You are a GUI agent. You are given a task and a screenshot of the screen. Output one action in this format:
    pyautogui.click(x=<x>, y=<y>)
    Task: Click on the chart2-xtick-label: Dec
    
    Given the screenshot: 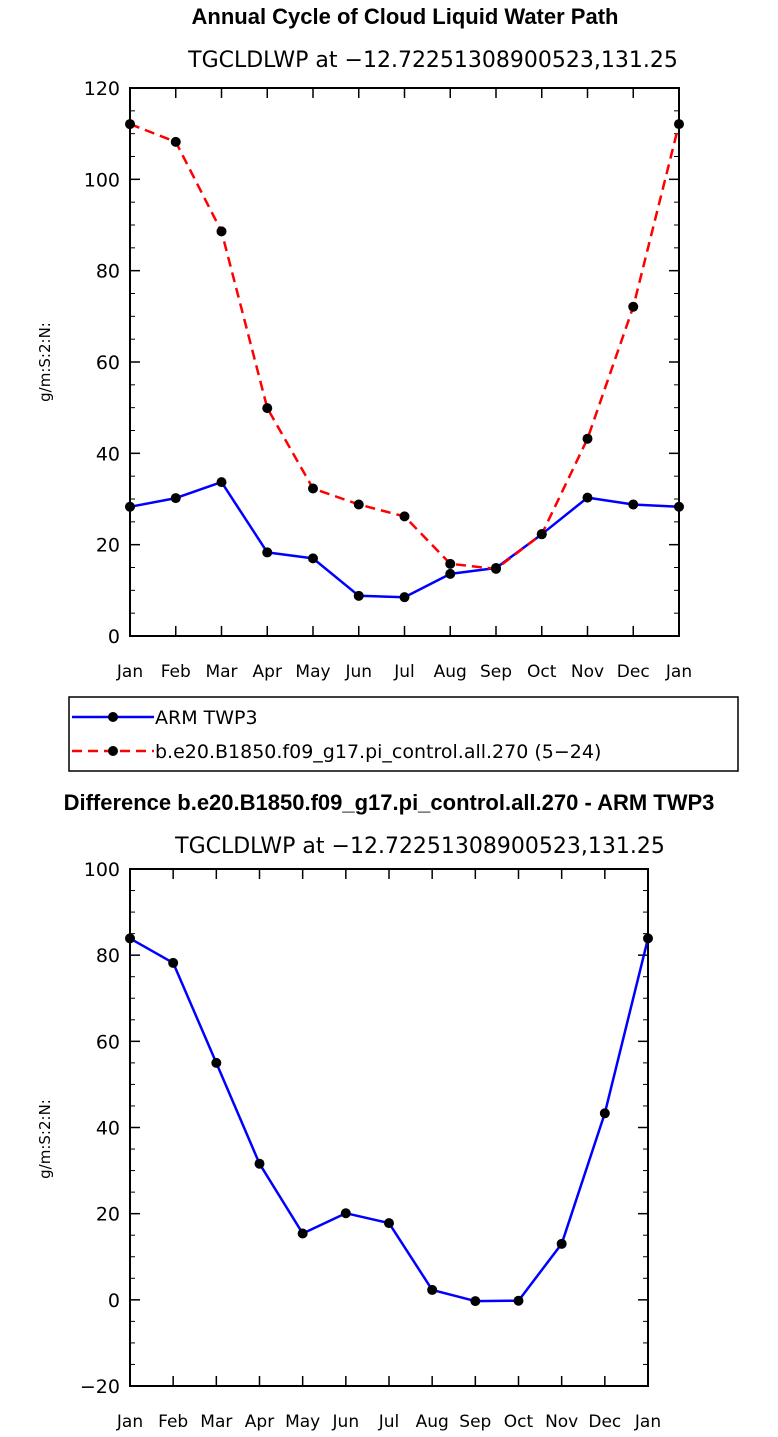 What is the action you would take?
    pyautogui.click(x=604, y=1422)
    